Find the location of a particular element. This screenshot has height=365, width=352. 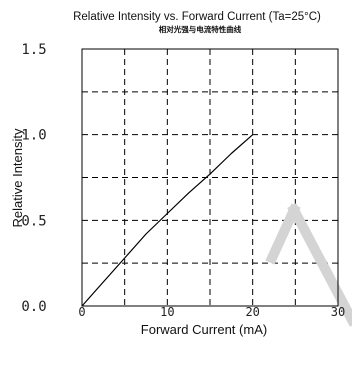

x-tick-label: 30 is located at coordinates (338, 312).